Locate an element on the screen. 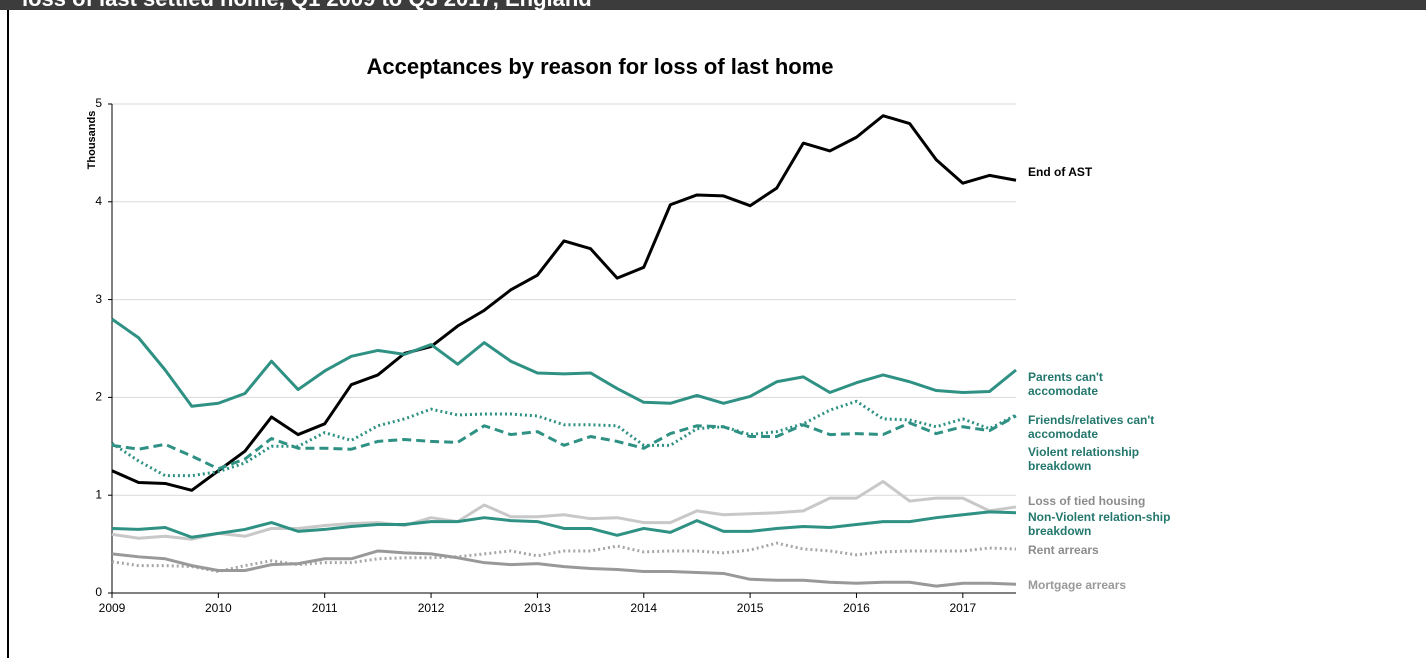  y-tick-label: 2 is located at coordinates (98, 397).